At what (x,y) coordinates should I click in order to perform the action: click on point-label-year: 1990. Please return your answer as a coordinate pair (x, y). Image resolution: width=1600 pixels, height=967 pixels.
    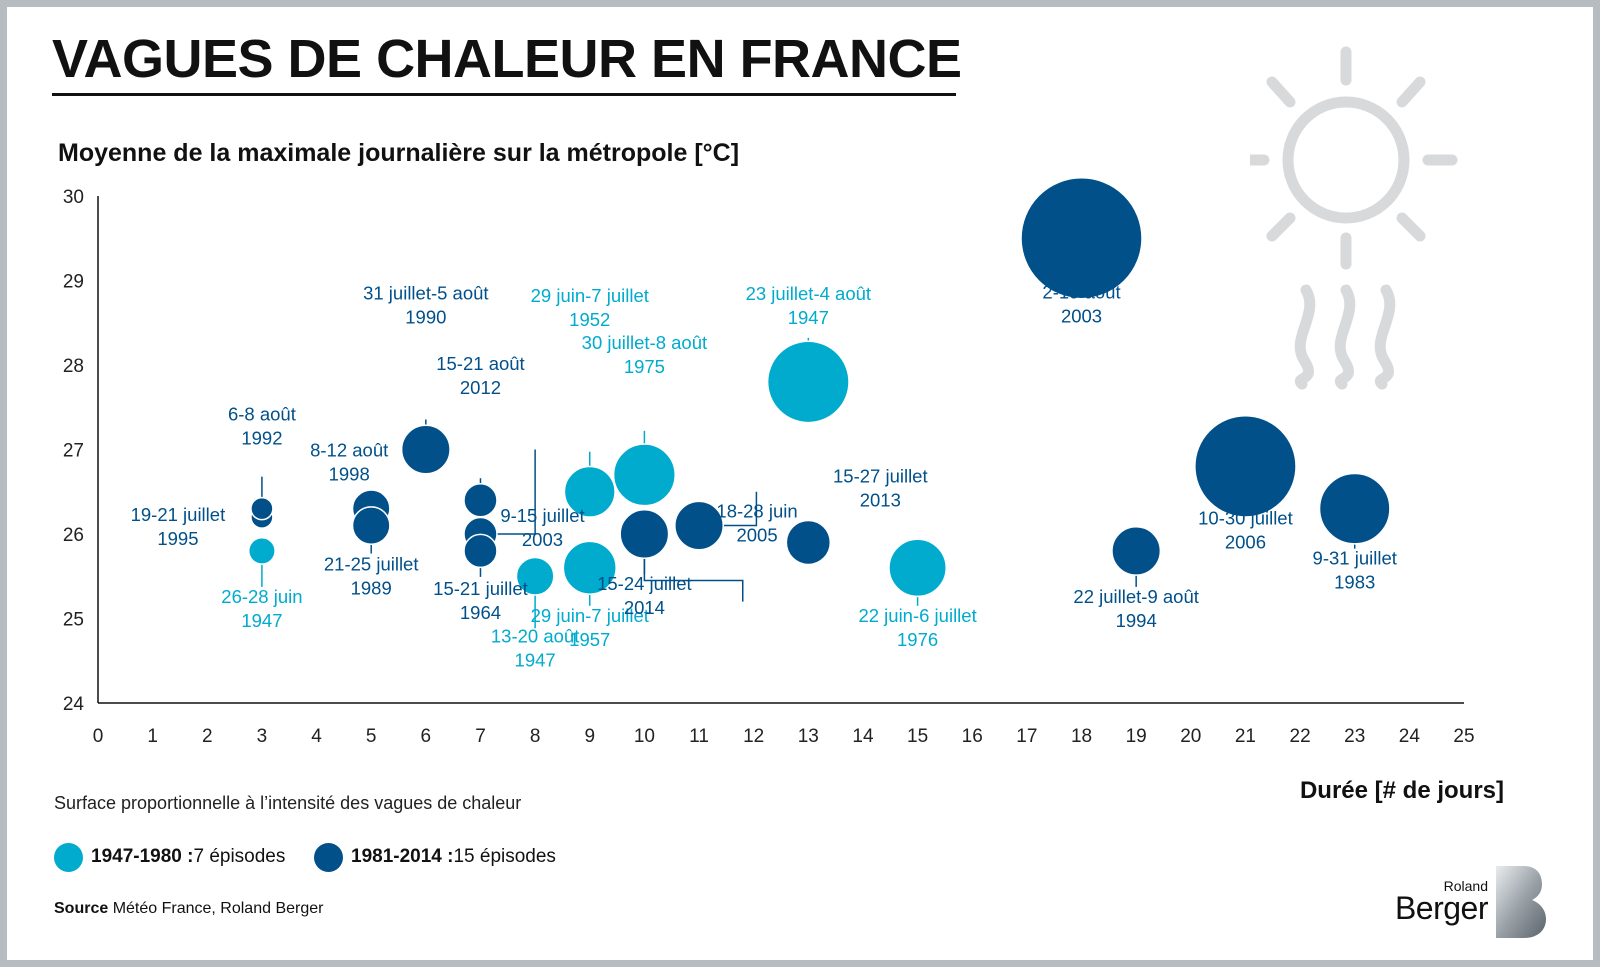
    Looking at the image, I should click on (425, 317).